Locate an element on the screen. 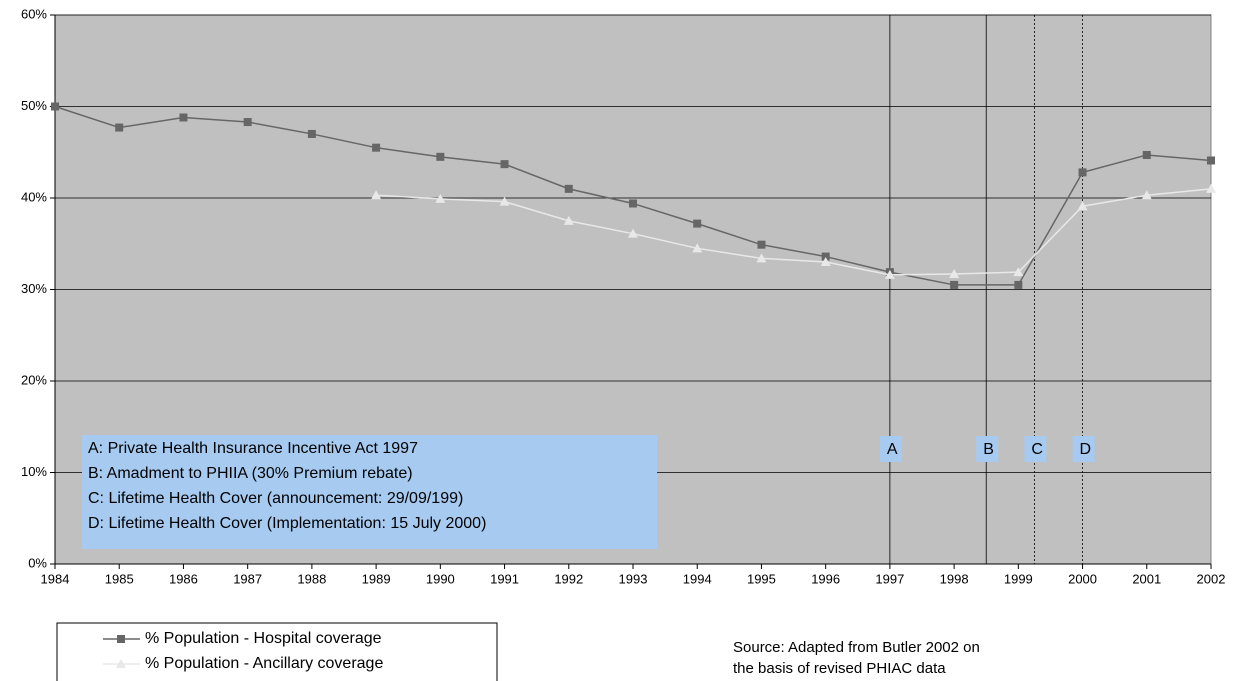  y-tick-label: 20% is located at coordinates (34, 379).